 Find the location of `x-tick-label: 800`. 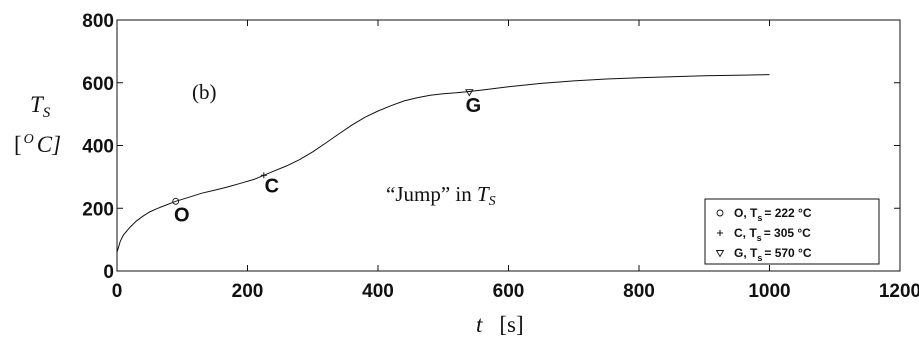

x-tick-label: 800 is located at coordinates (639, 291).